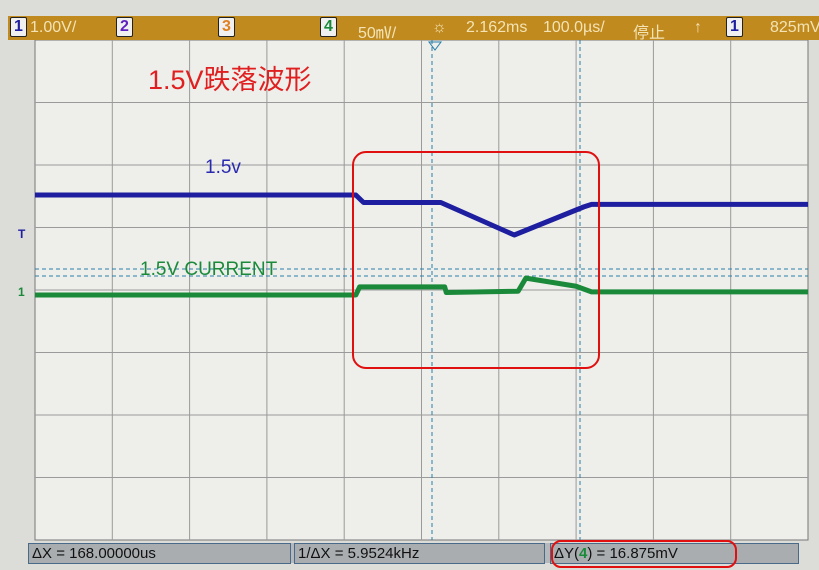 The height and width of the screenshot is (570, 819). What do you see at coordinates (497, 27) in the screenshot?
I see `delay-value: 2.162ms` at bounding box center [497, 27].